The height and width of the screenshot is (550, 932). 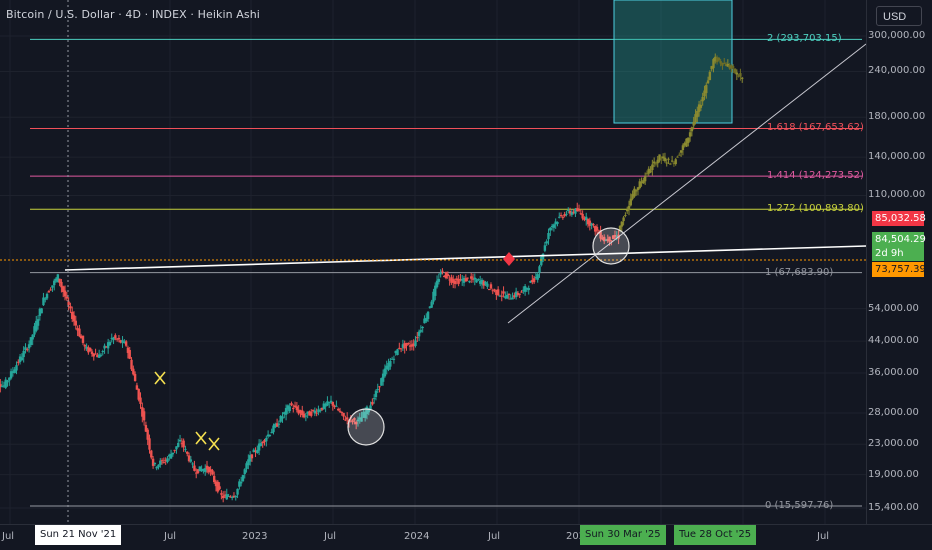 What do you see at coordinates (815, 209) in the screenshot?
I see `fib-label: 1.272 (100,893.80)` at bounding box center [815, 209].